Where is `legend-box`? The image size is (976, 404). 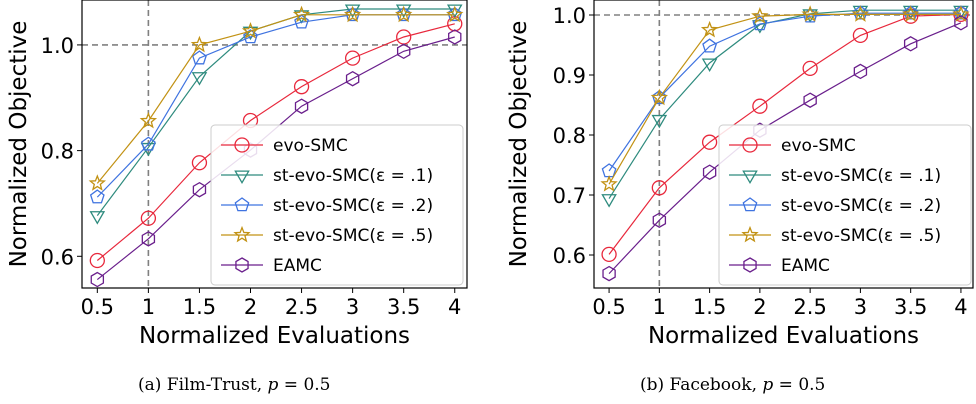 legend-box is located at coordinates (845, 205).